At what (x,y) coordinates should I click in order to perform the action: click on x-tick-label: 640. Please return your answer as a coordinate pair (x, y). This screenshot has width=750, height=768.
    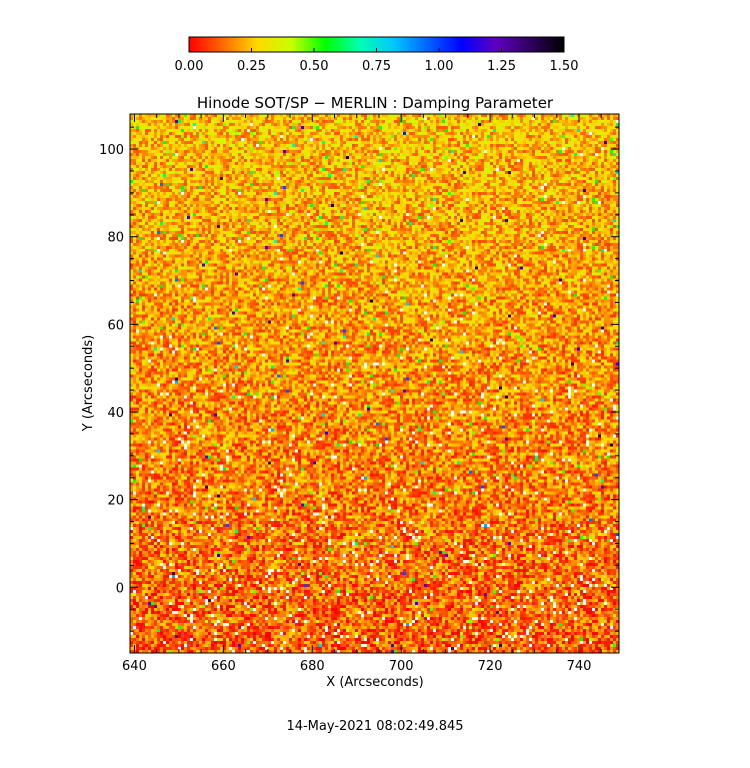
    Looking at the image, I should click on (134, 666).